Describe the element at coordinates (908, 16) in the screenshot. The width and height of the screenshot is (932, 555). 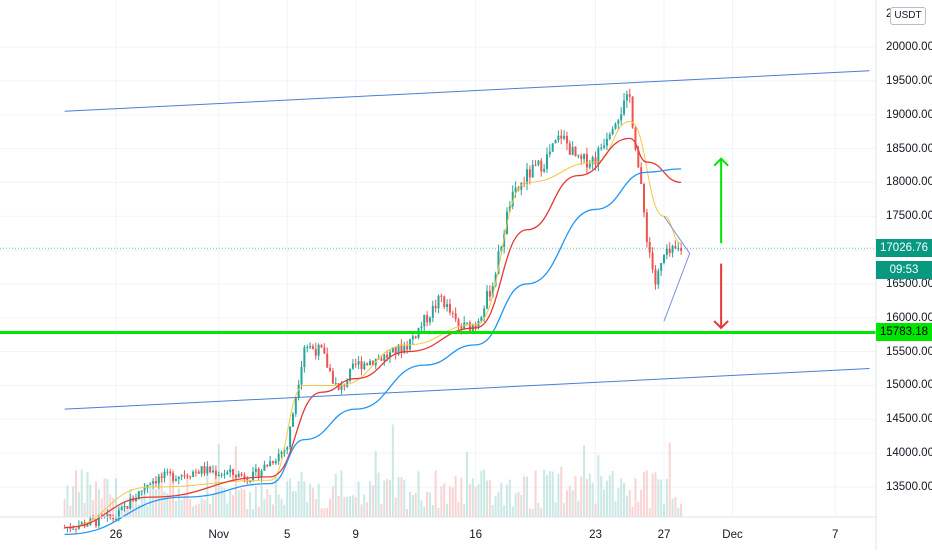
I see `currency-selector: USDT` at that location.